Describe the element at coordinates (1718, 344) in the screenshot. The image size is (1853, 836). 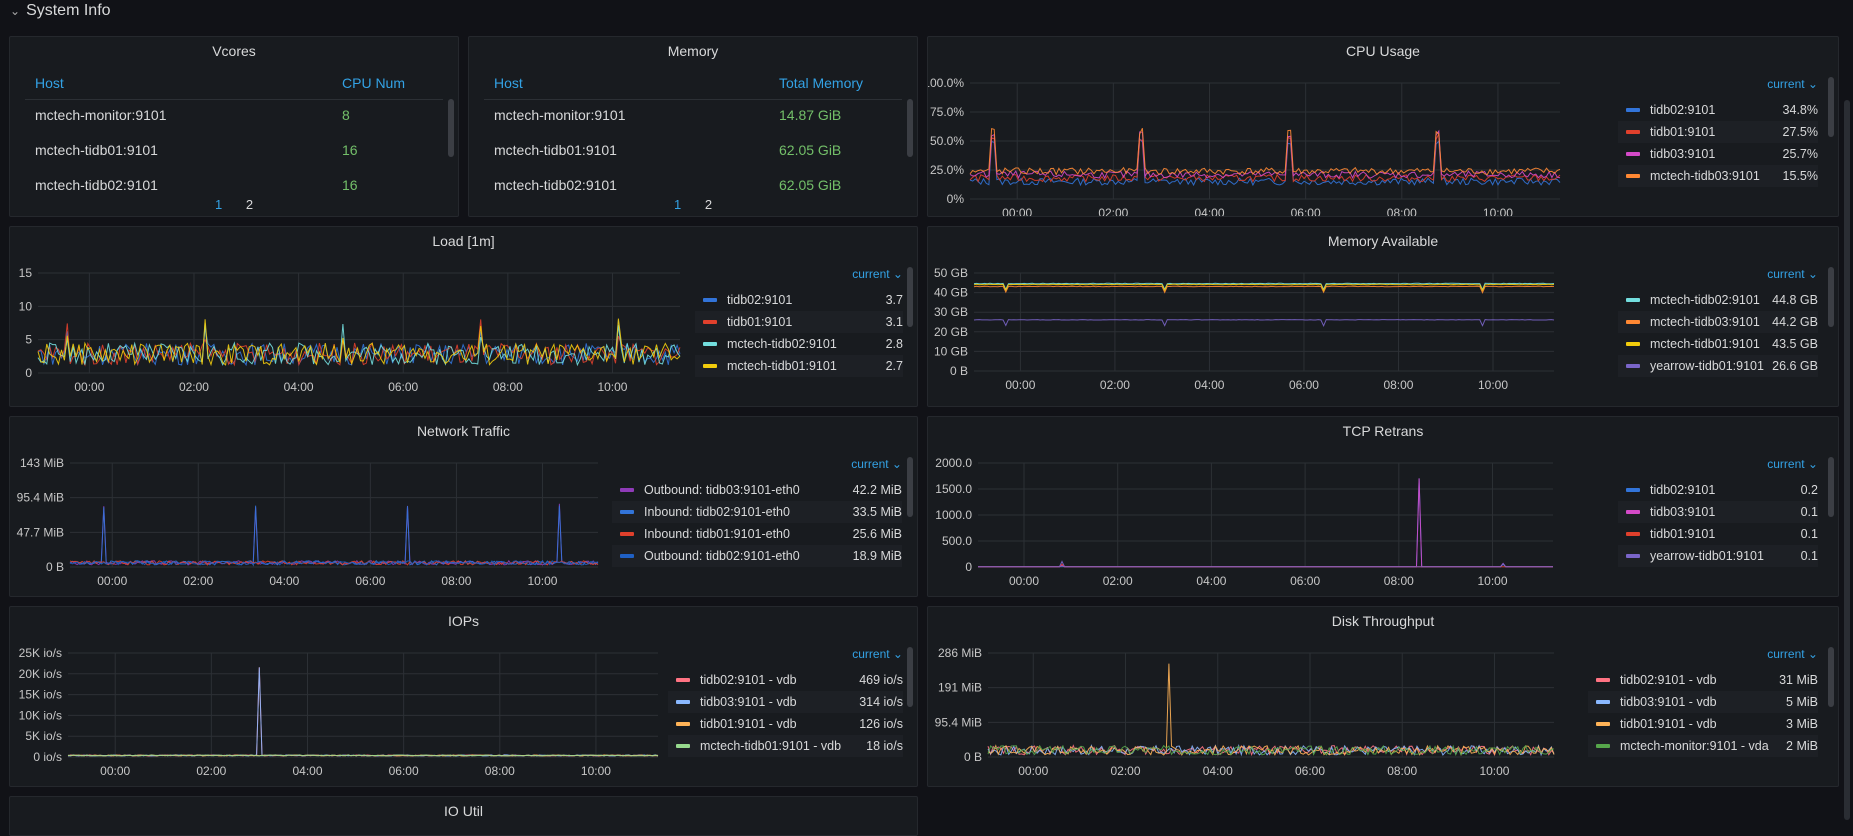
I see `legend-item: mctech-tidb01:9101 43.5 GB` at that location.